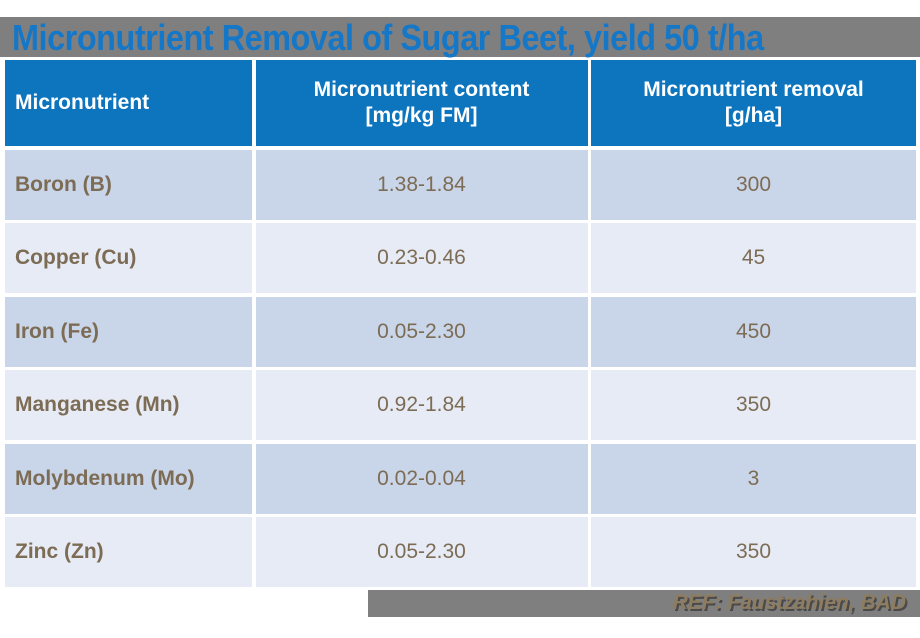 The height and width of the screenshot is (638, 920). What do you see at coordinates (421, 258) in the screenshot?
I see `table-row-copper-content: 0.23-0.46` at bounding box center [421, 258].